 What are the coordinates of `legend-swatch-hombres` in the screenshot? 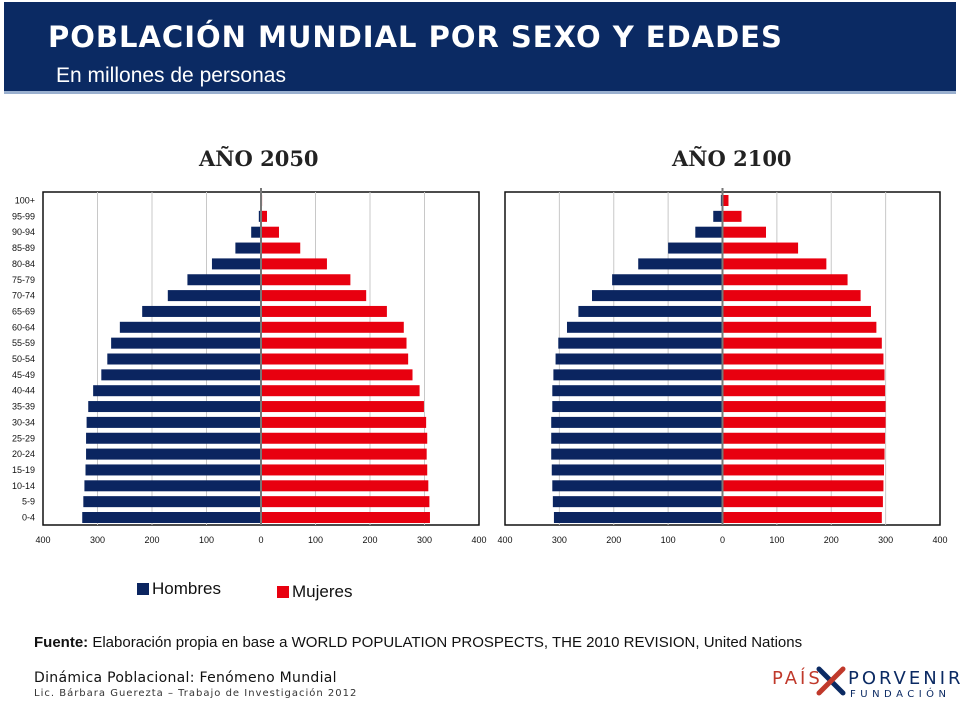 It's located at (143, 589).